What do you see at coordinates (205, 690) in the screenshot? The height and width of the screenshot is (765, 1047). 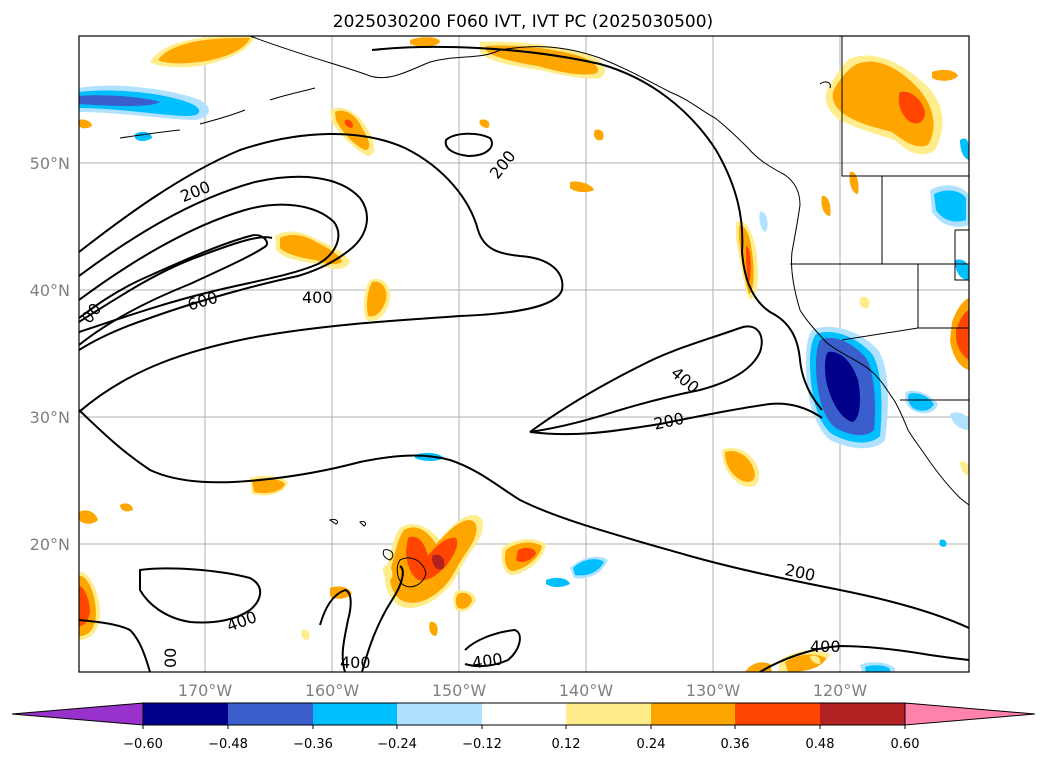 I see `lon-label: 170°W` at bounding box center [205, 690].